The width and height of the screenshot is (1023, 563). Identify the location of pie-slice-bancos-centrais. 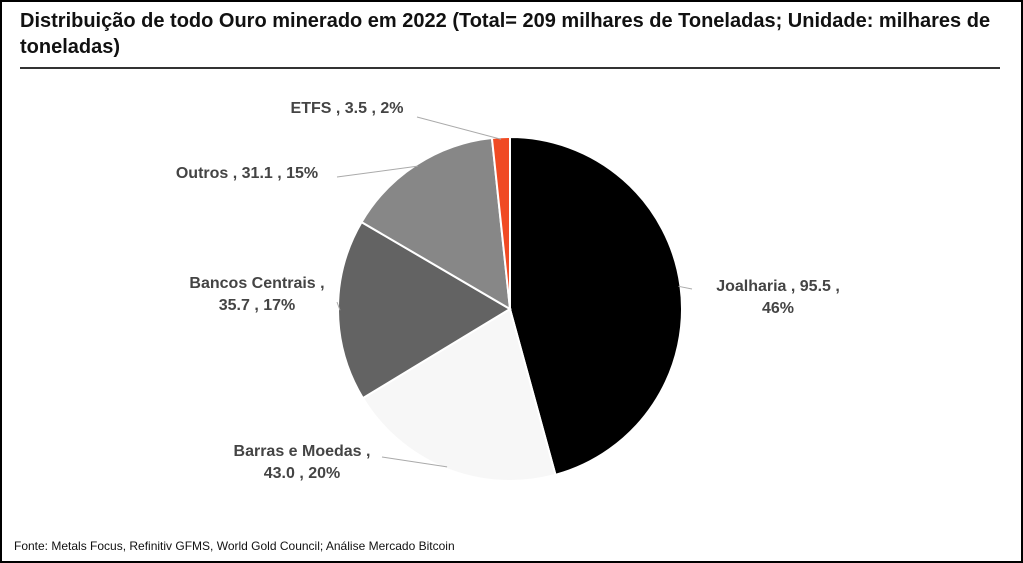
(424, 310).